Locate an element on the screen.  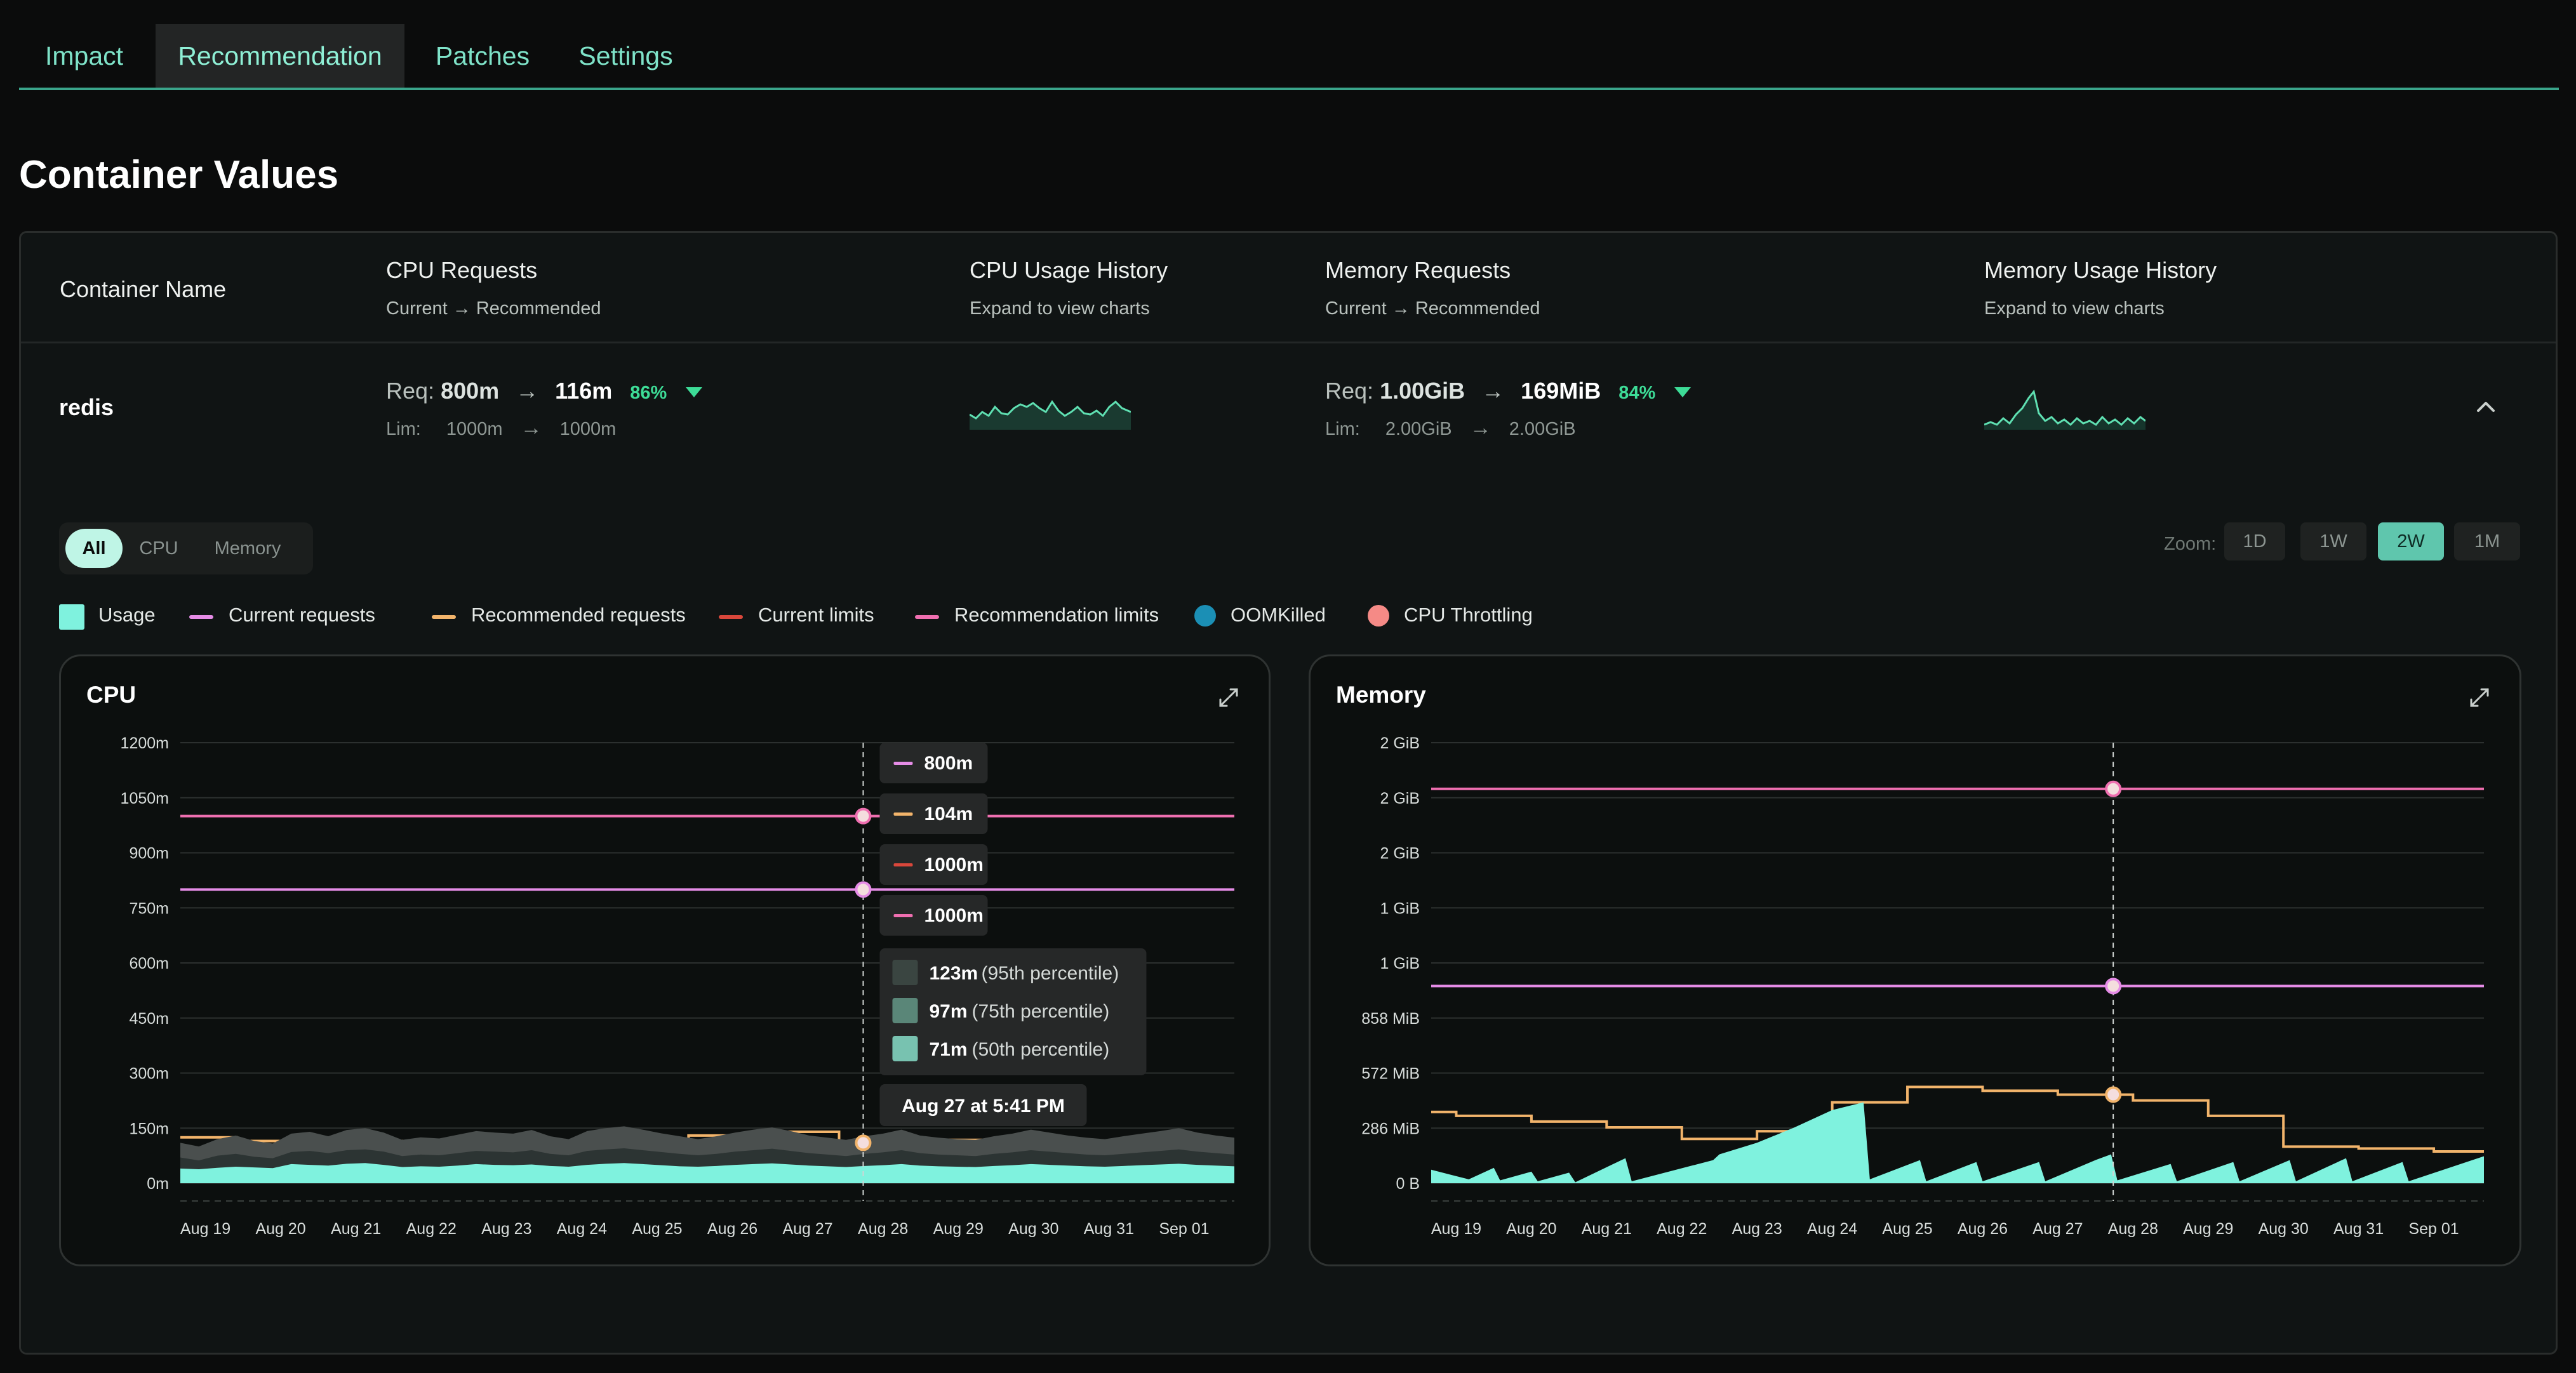
oomkilled-dot-icon is located at coordinates (1205, 616).